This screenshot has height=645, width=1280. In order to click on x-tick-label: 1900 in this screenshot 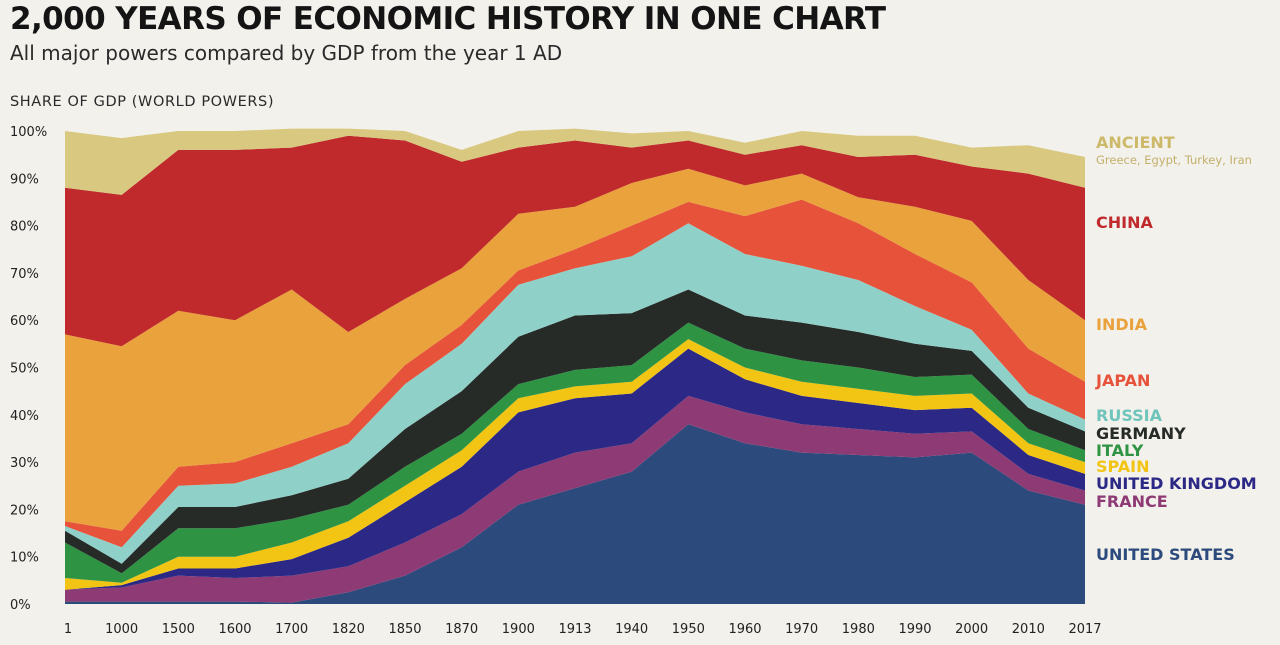, I will do `click(518, 629)`.